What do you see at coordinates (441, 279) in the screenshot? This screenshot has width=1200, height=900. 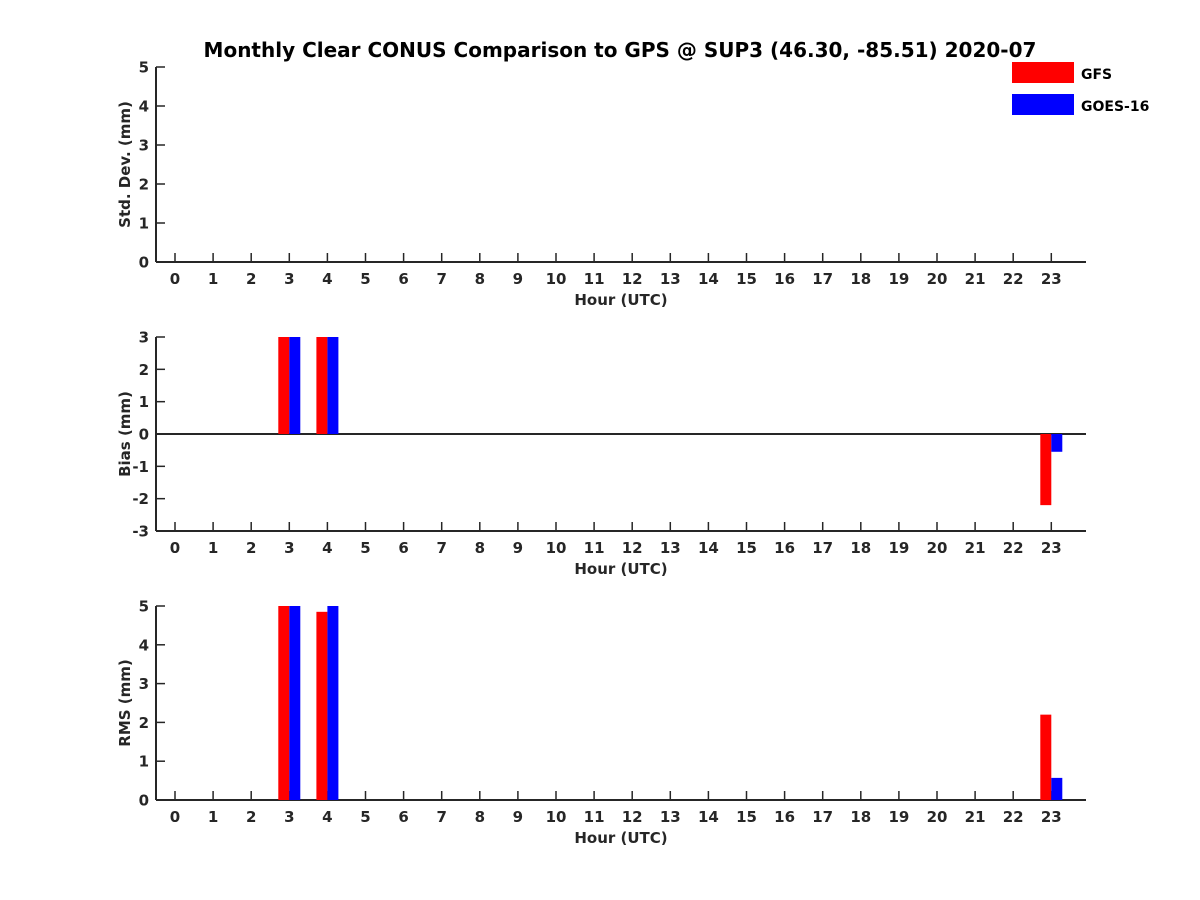 I see `x-tick-label: 7` at bounding box center [441, 279].